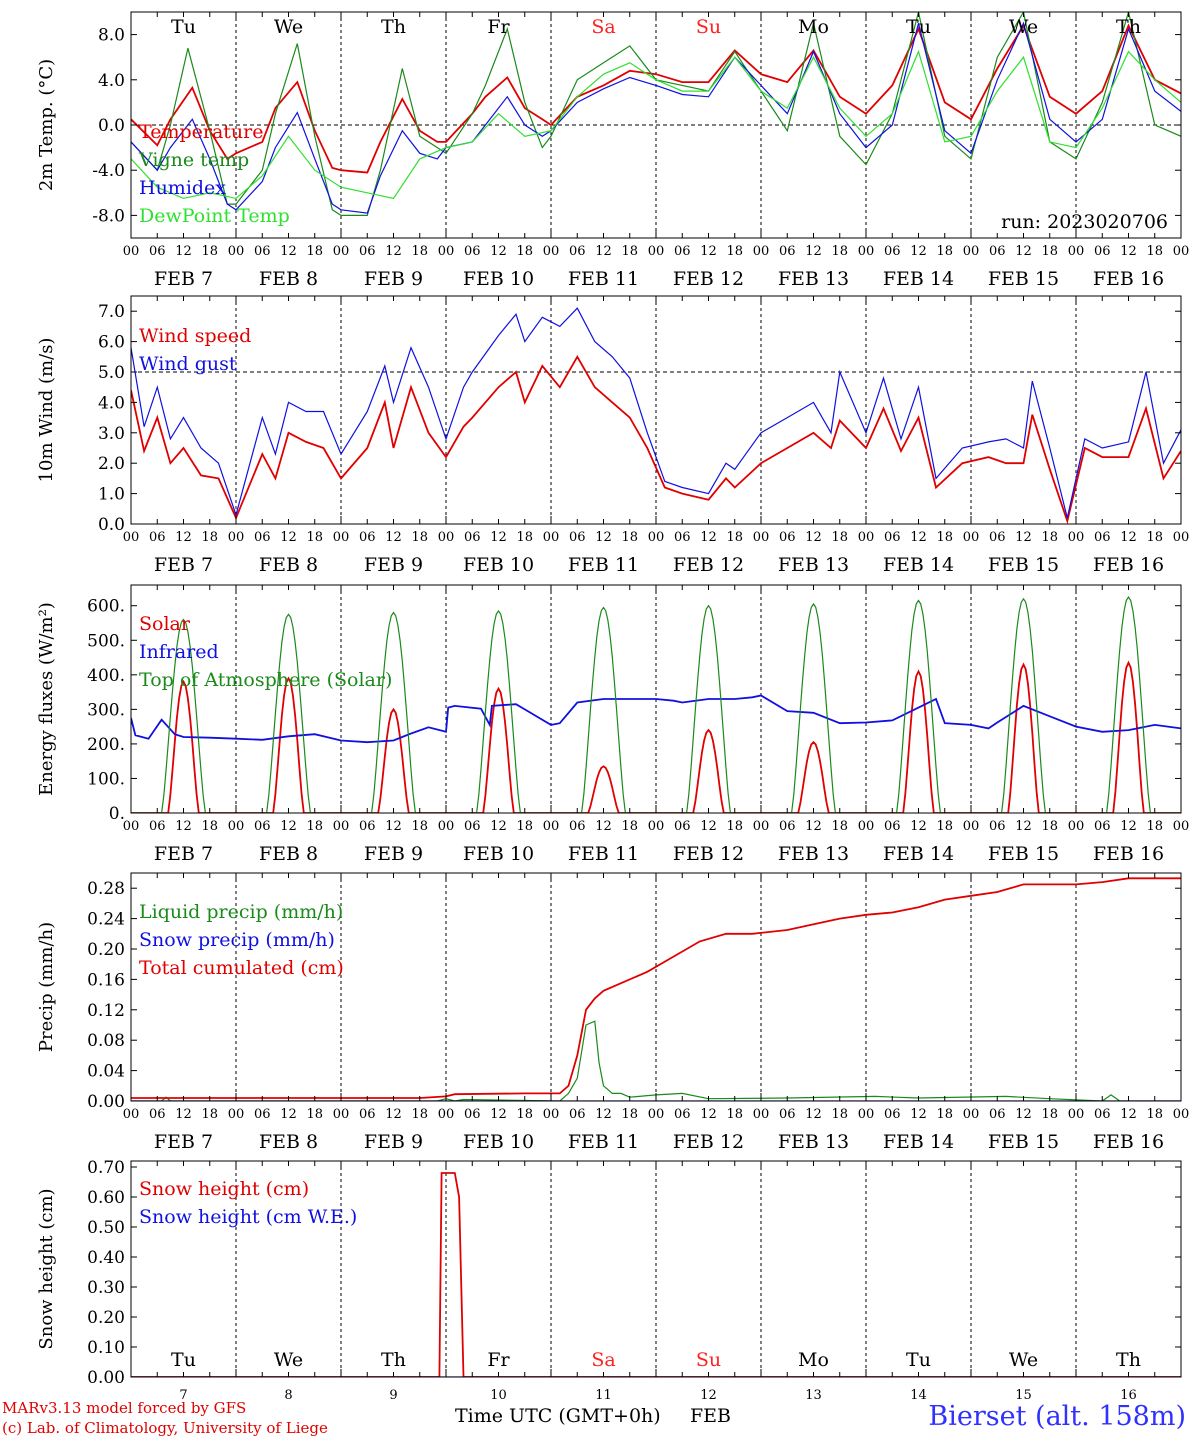  Describe the element at coordinates (288, 1395) in the screenshot. I see `day-number: 8` at that location.